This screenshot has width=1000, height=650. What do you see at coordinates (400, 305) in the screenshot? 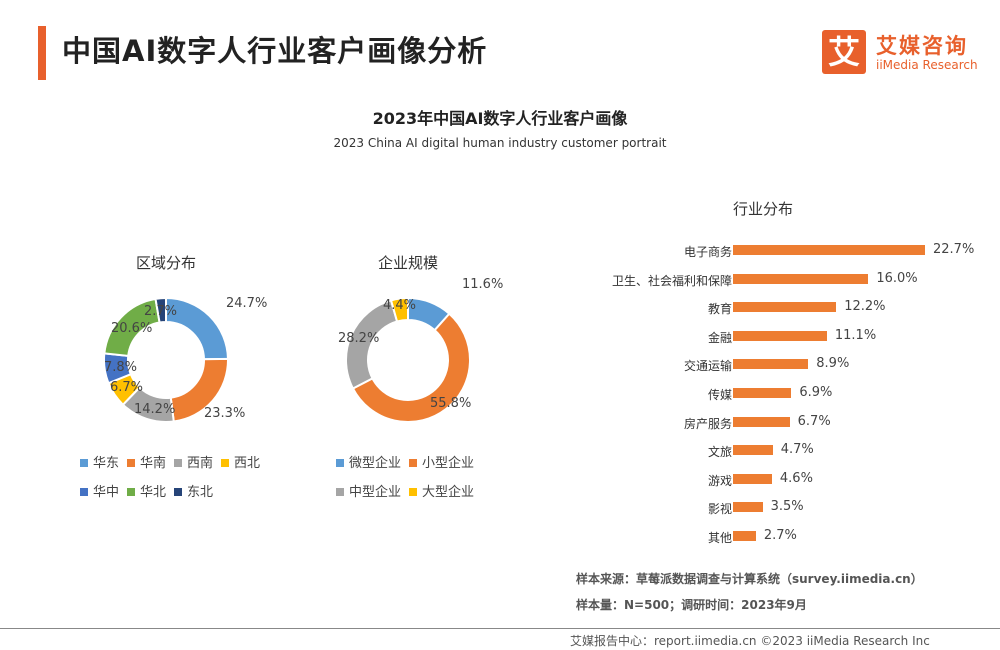
I see `slice-label: 4.4%` at bounding box center [400, 305].